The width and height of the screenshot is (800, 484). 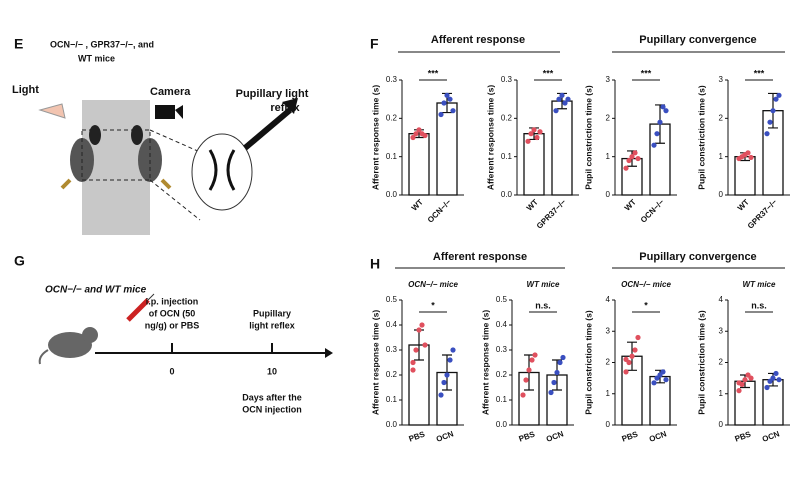 What do you see at coordinates (272, 409) in the screenshot?
I see `axis-label: OCN injection` at bounding box center [272, 409].